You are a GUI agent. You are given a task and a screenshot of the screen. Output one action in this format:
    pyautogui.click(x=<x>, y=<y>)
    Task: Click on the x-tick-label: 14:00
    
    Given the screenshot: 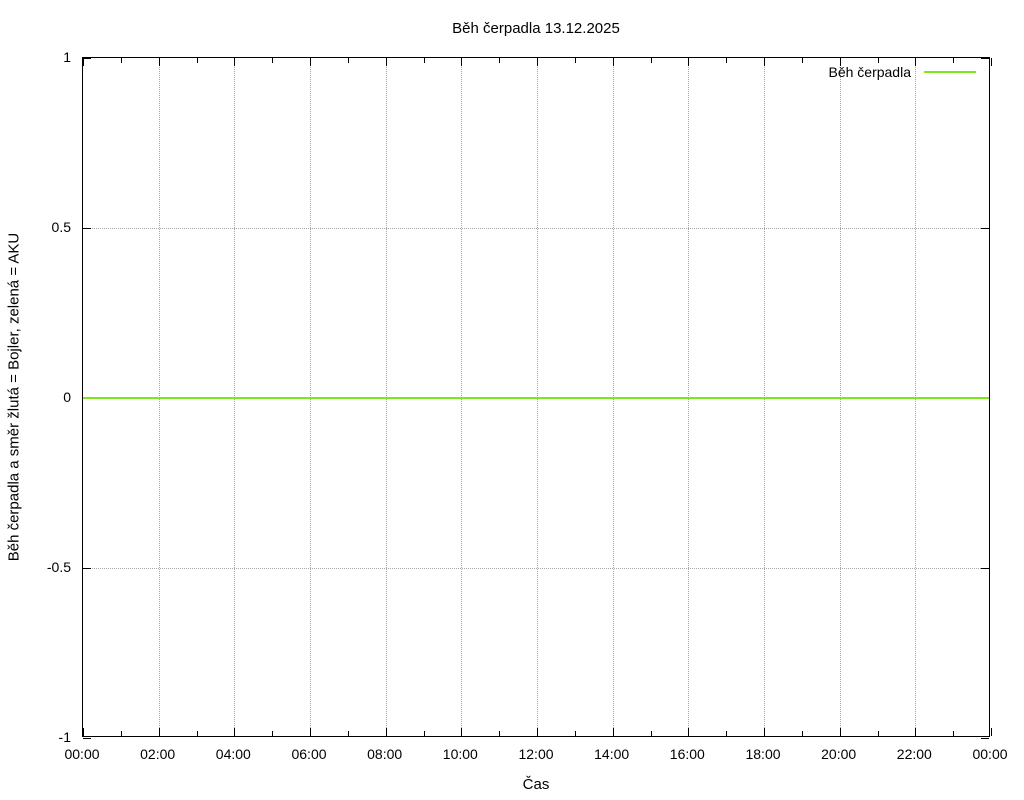 What is the action you would take?
    pyautogui.click(x=612, y=754)
    